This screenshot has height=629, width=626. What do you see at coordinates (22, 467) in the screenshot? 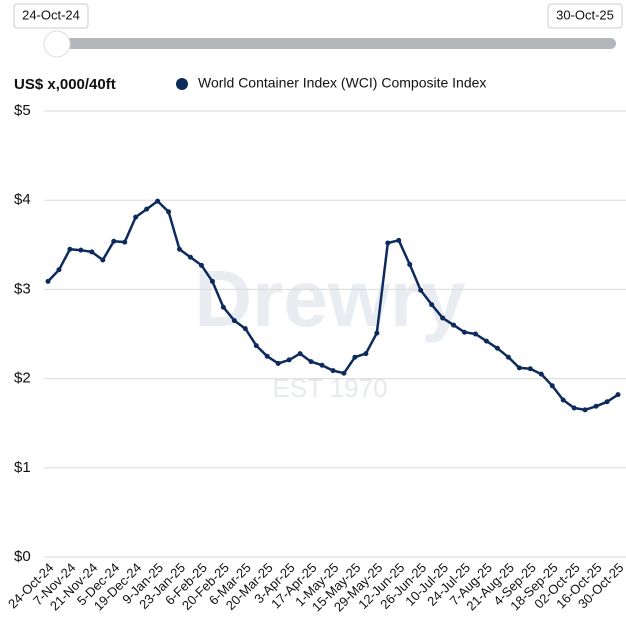
I see `y-tick-label: $1` at bounding box center [22, 467].